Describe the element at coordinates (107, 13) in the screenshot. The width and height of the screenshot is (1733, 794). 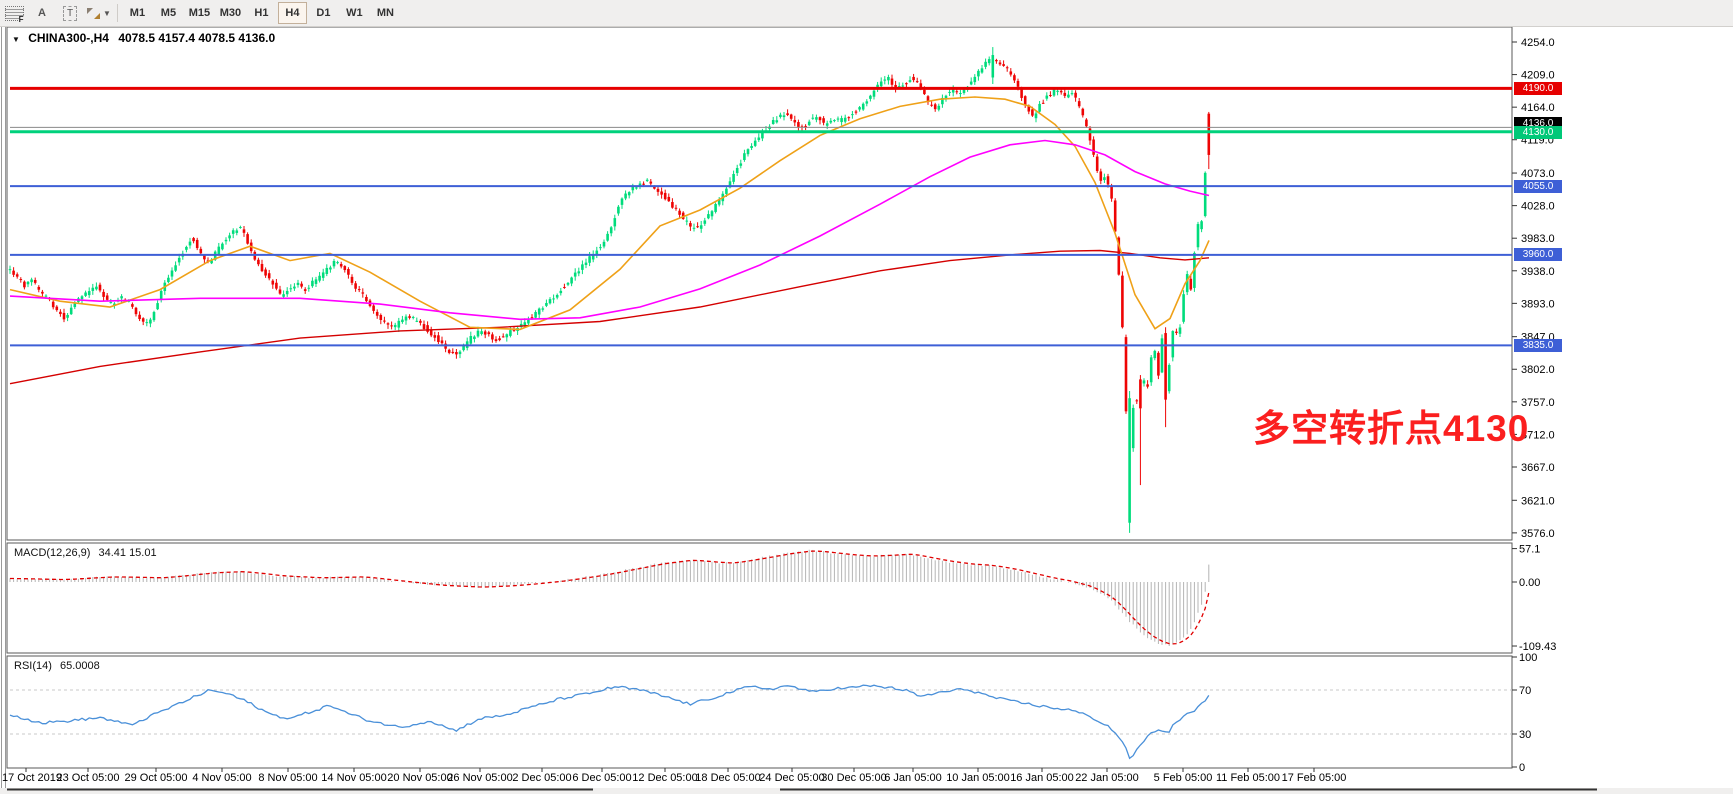
I see `chevron-down-icon: ▼` at that location.